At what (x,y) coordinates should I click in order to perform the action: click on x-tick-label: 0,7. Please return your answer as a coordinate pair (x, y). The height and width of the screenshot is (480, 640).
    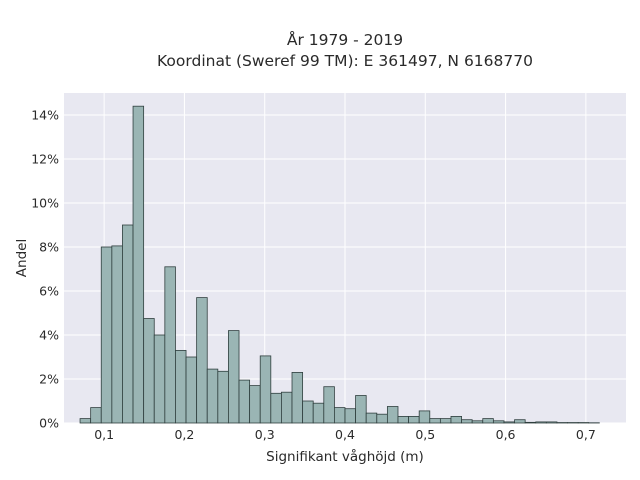
    Looking at the image, I should click on (586, 434).